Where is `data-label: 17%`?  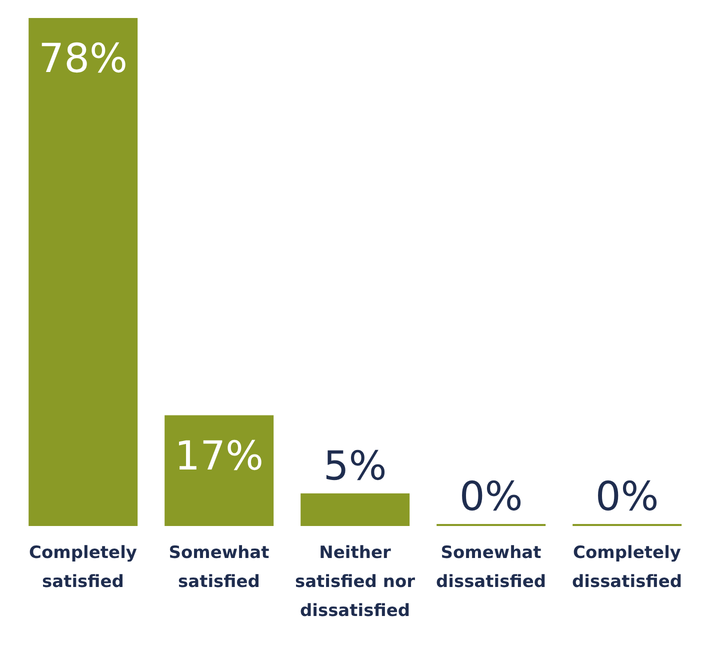
data-label: 17% is located at coordinates (219, 456).